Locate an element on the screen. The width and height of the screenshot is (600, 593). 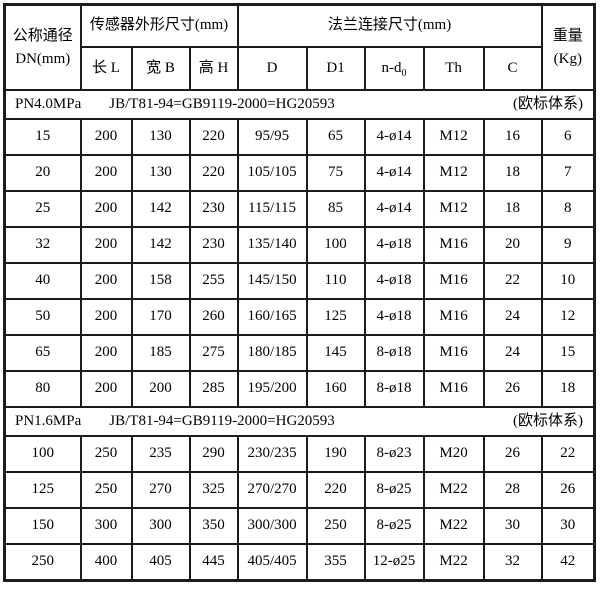
data-row: 65 200 185 275 180/185 145 8-ø18 M16 24 15 is located at coordinates (299, 353).